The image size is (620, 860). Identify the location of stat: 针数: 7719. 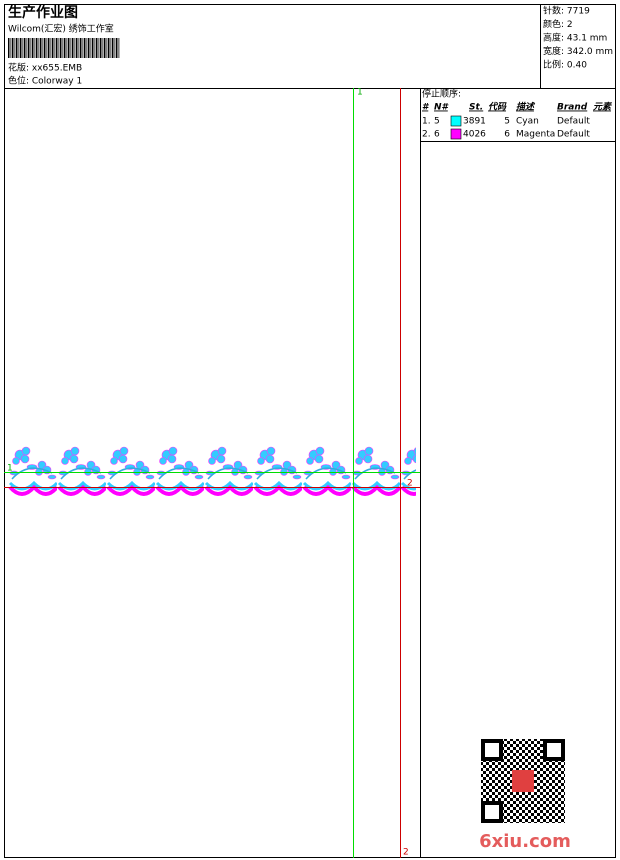
(566, 11).